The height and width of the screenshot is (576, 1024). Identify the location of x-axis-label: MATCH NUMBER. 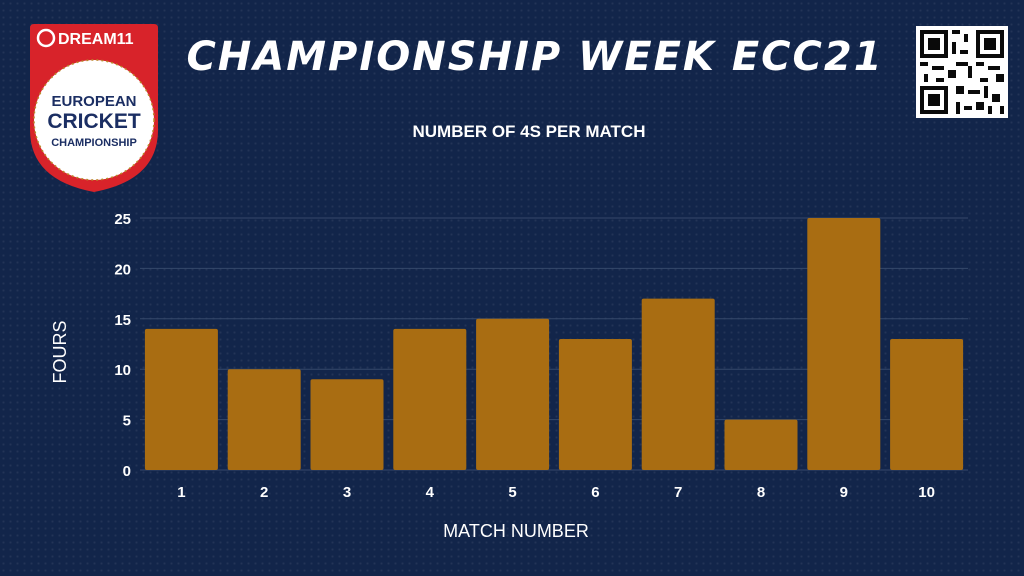
(516, 531).